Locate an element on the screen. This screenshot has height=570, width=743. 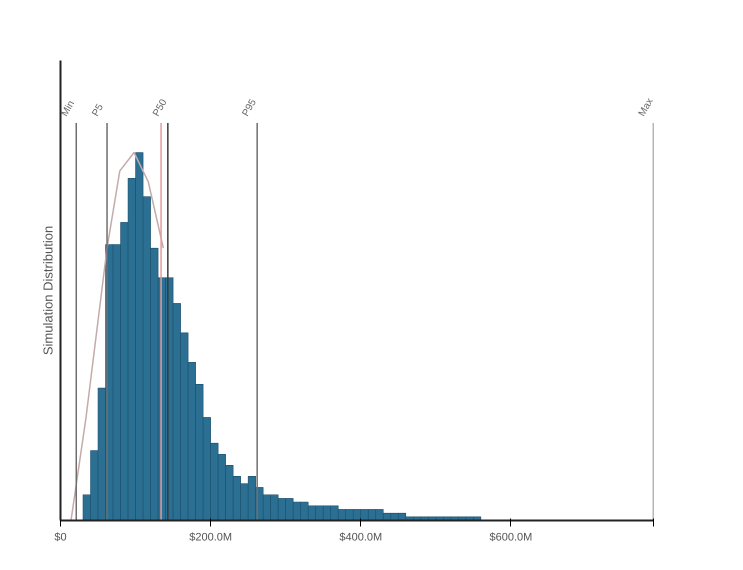
y-axis-title: Simulation Distribution is located at coordinates (48, 291).